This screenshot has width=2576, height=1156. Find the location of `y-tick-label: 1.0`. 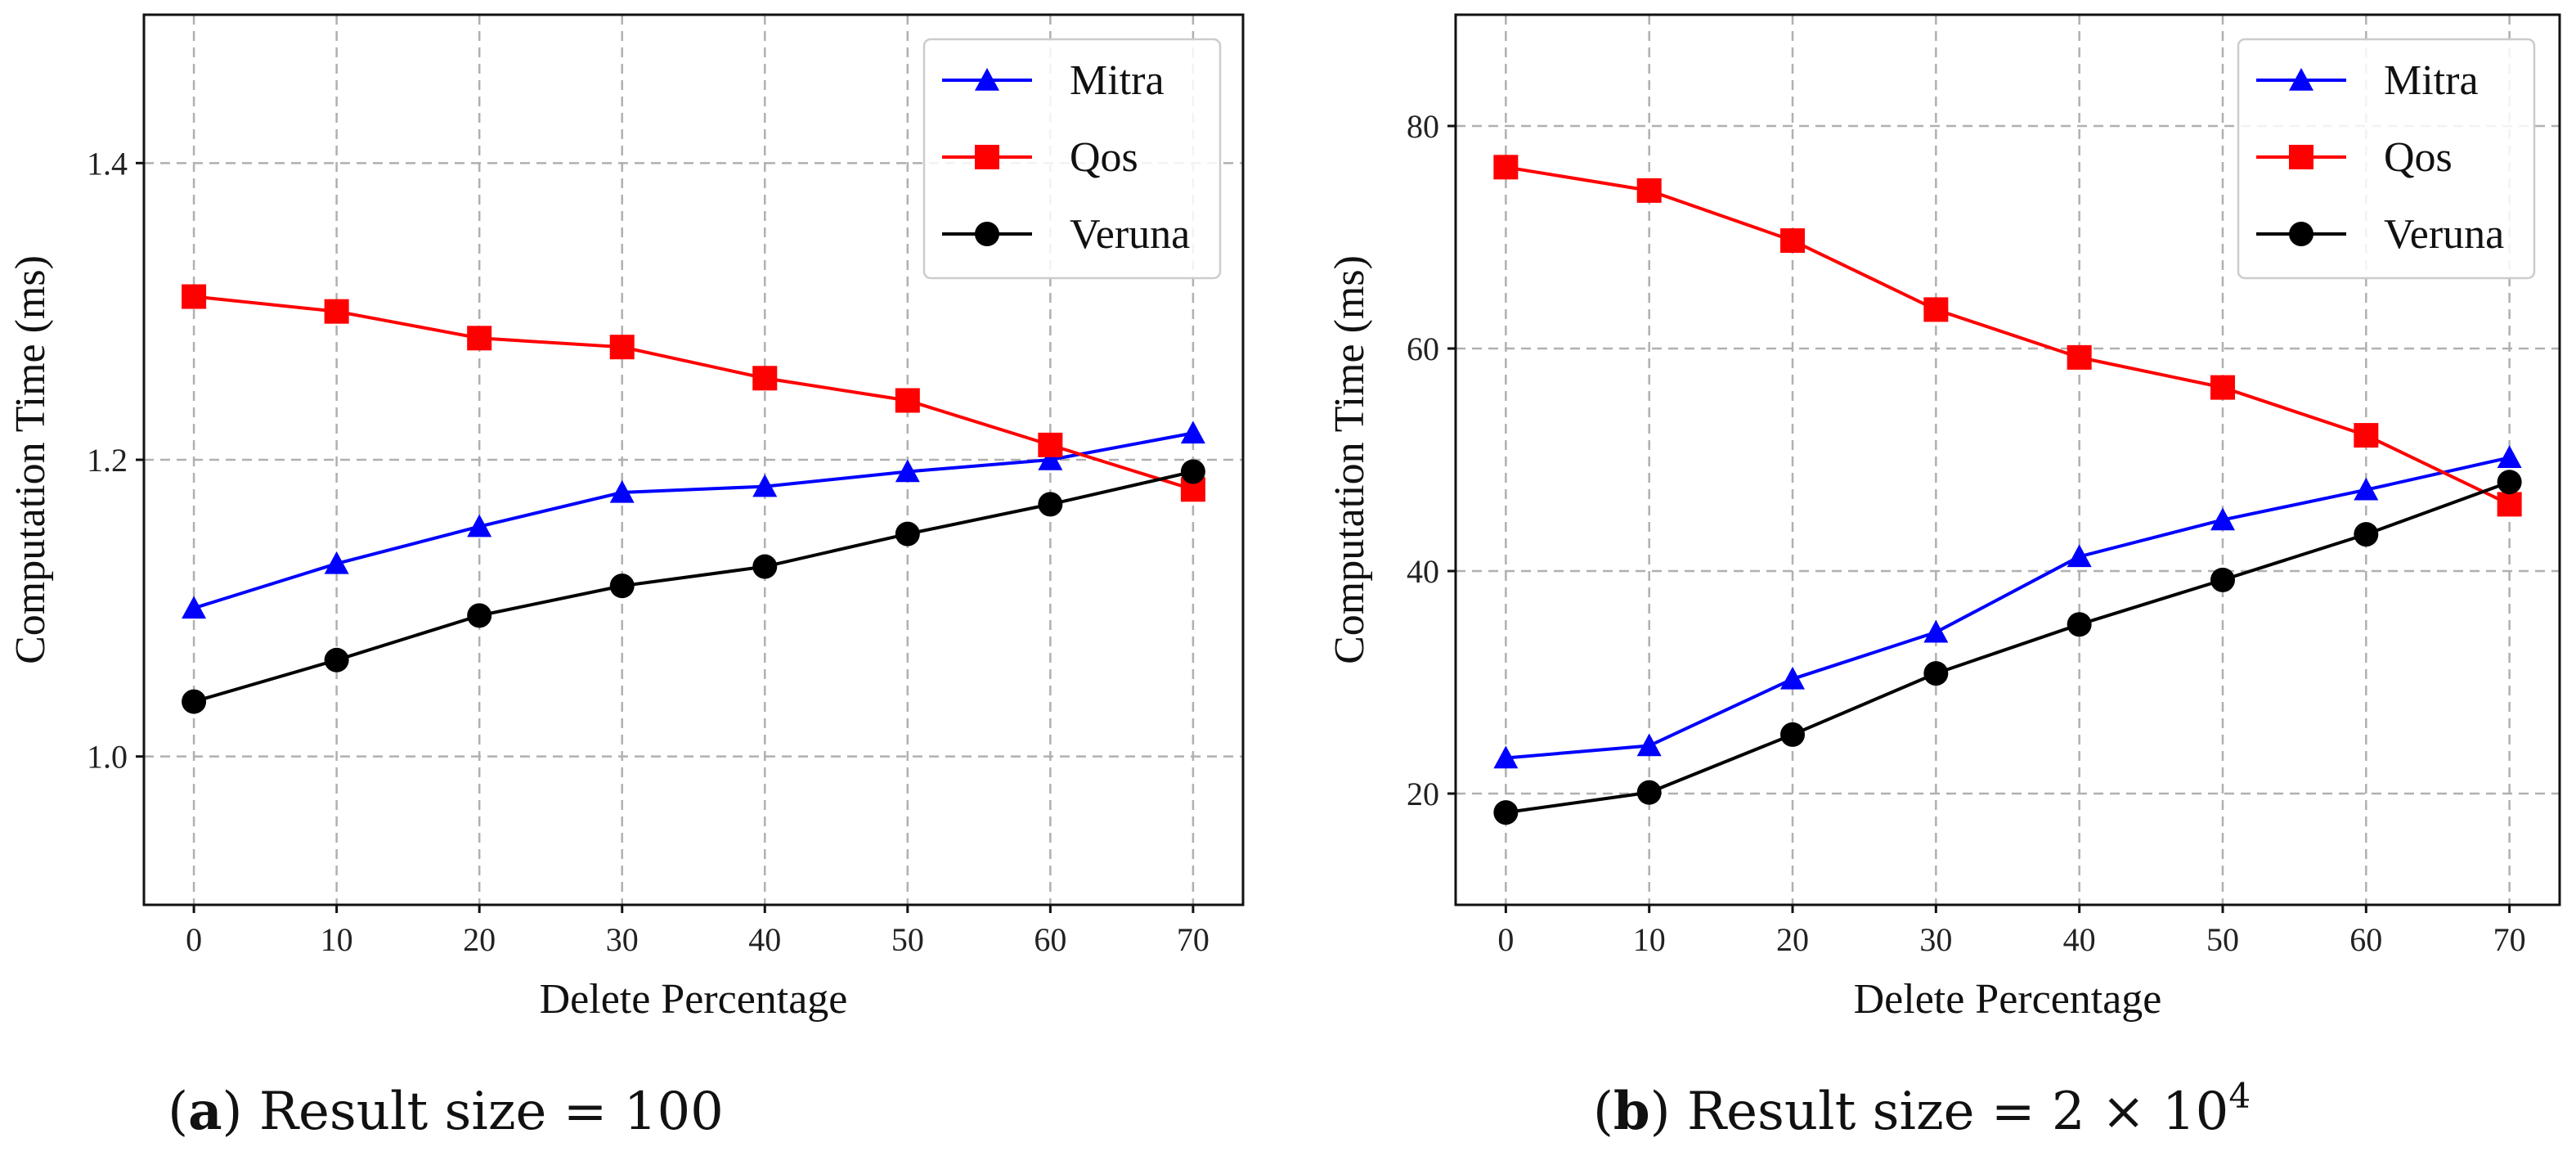

y-tick-label: 1.0 is located at coordinates (108, 757).